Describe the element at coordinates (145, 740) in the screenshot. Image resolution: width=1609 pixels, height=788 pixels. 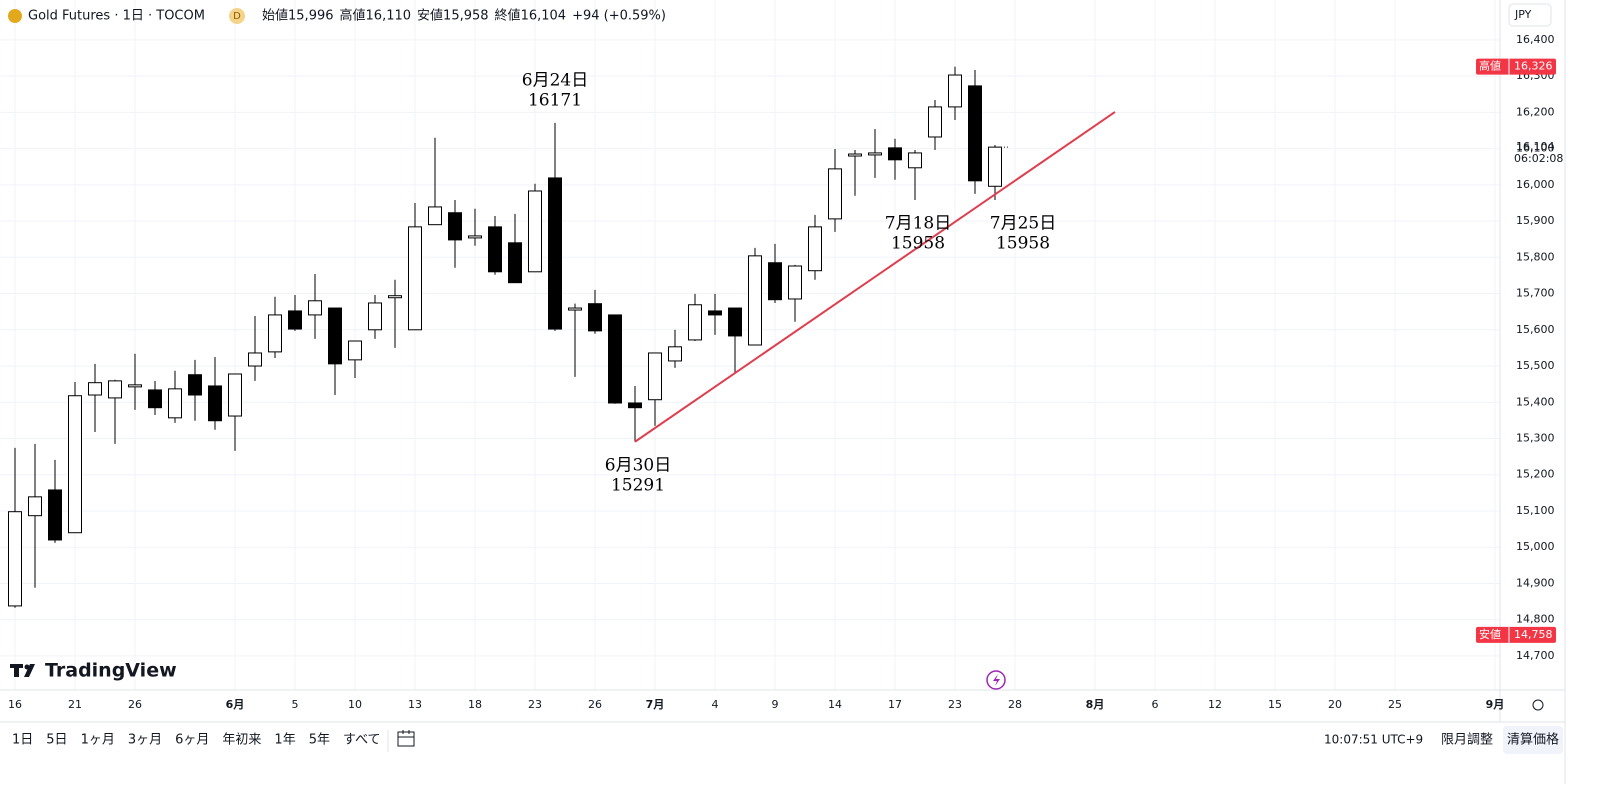
I see `range-button: 3ヶ月` at that location.